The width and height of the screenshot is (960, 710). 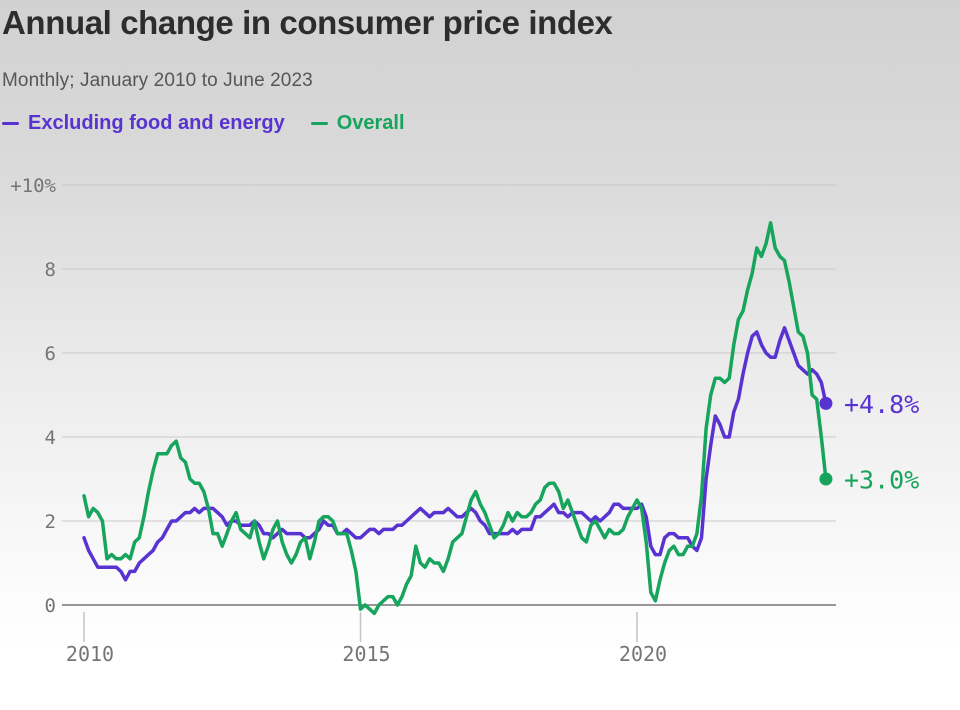 What do you see at coordinates (307, 22) in the screenshot?
I see `page-title: Annual change in consumer price index` at bounding box center [307, 22].